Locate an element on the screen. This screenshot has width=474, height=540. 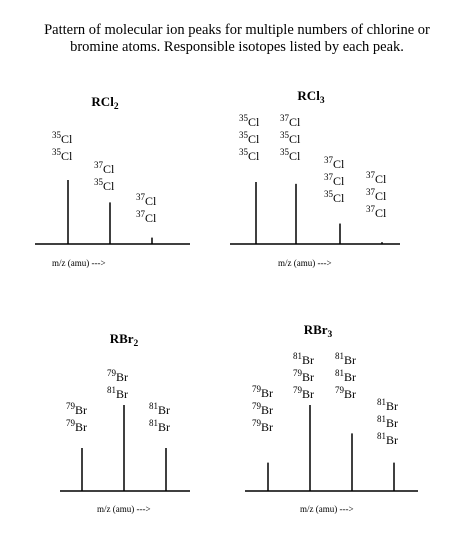
spectrum-title: RBr3 is located at coordinates (318, 331).